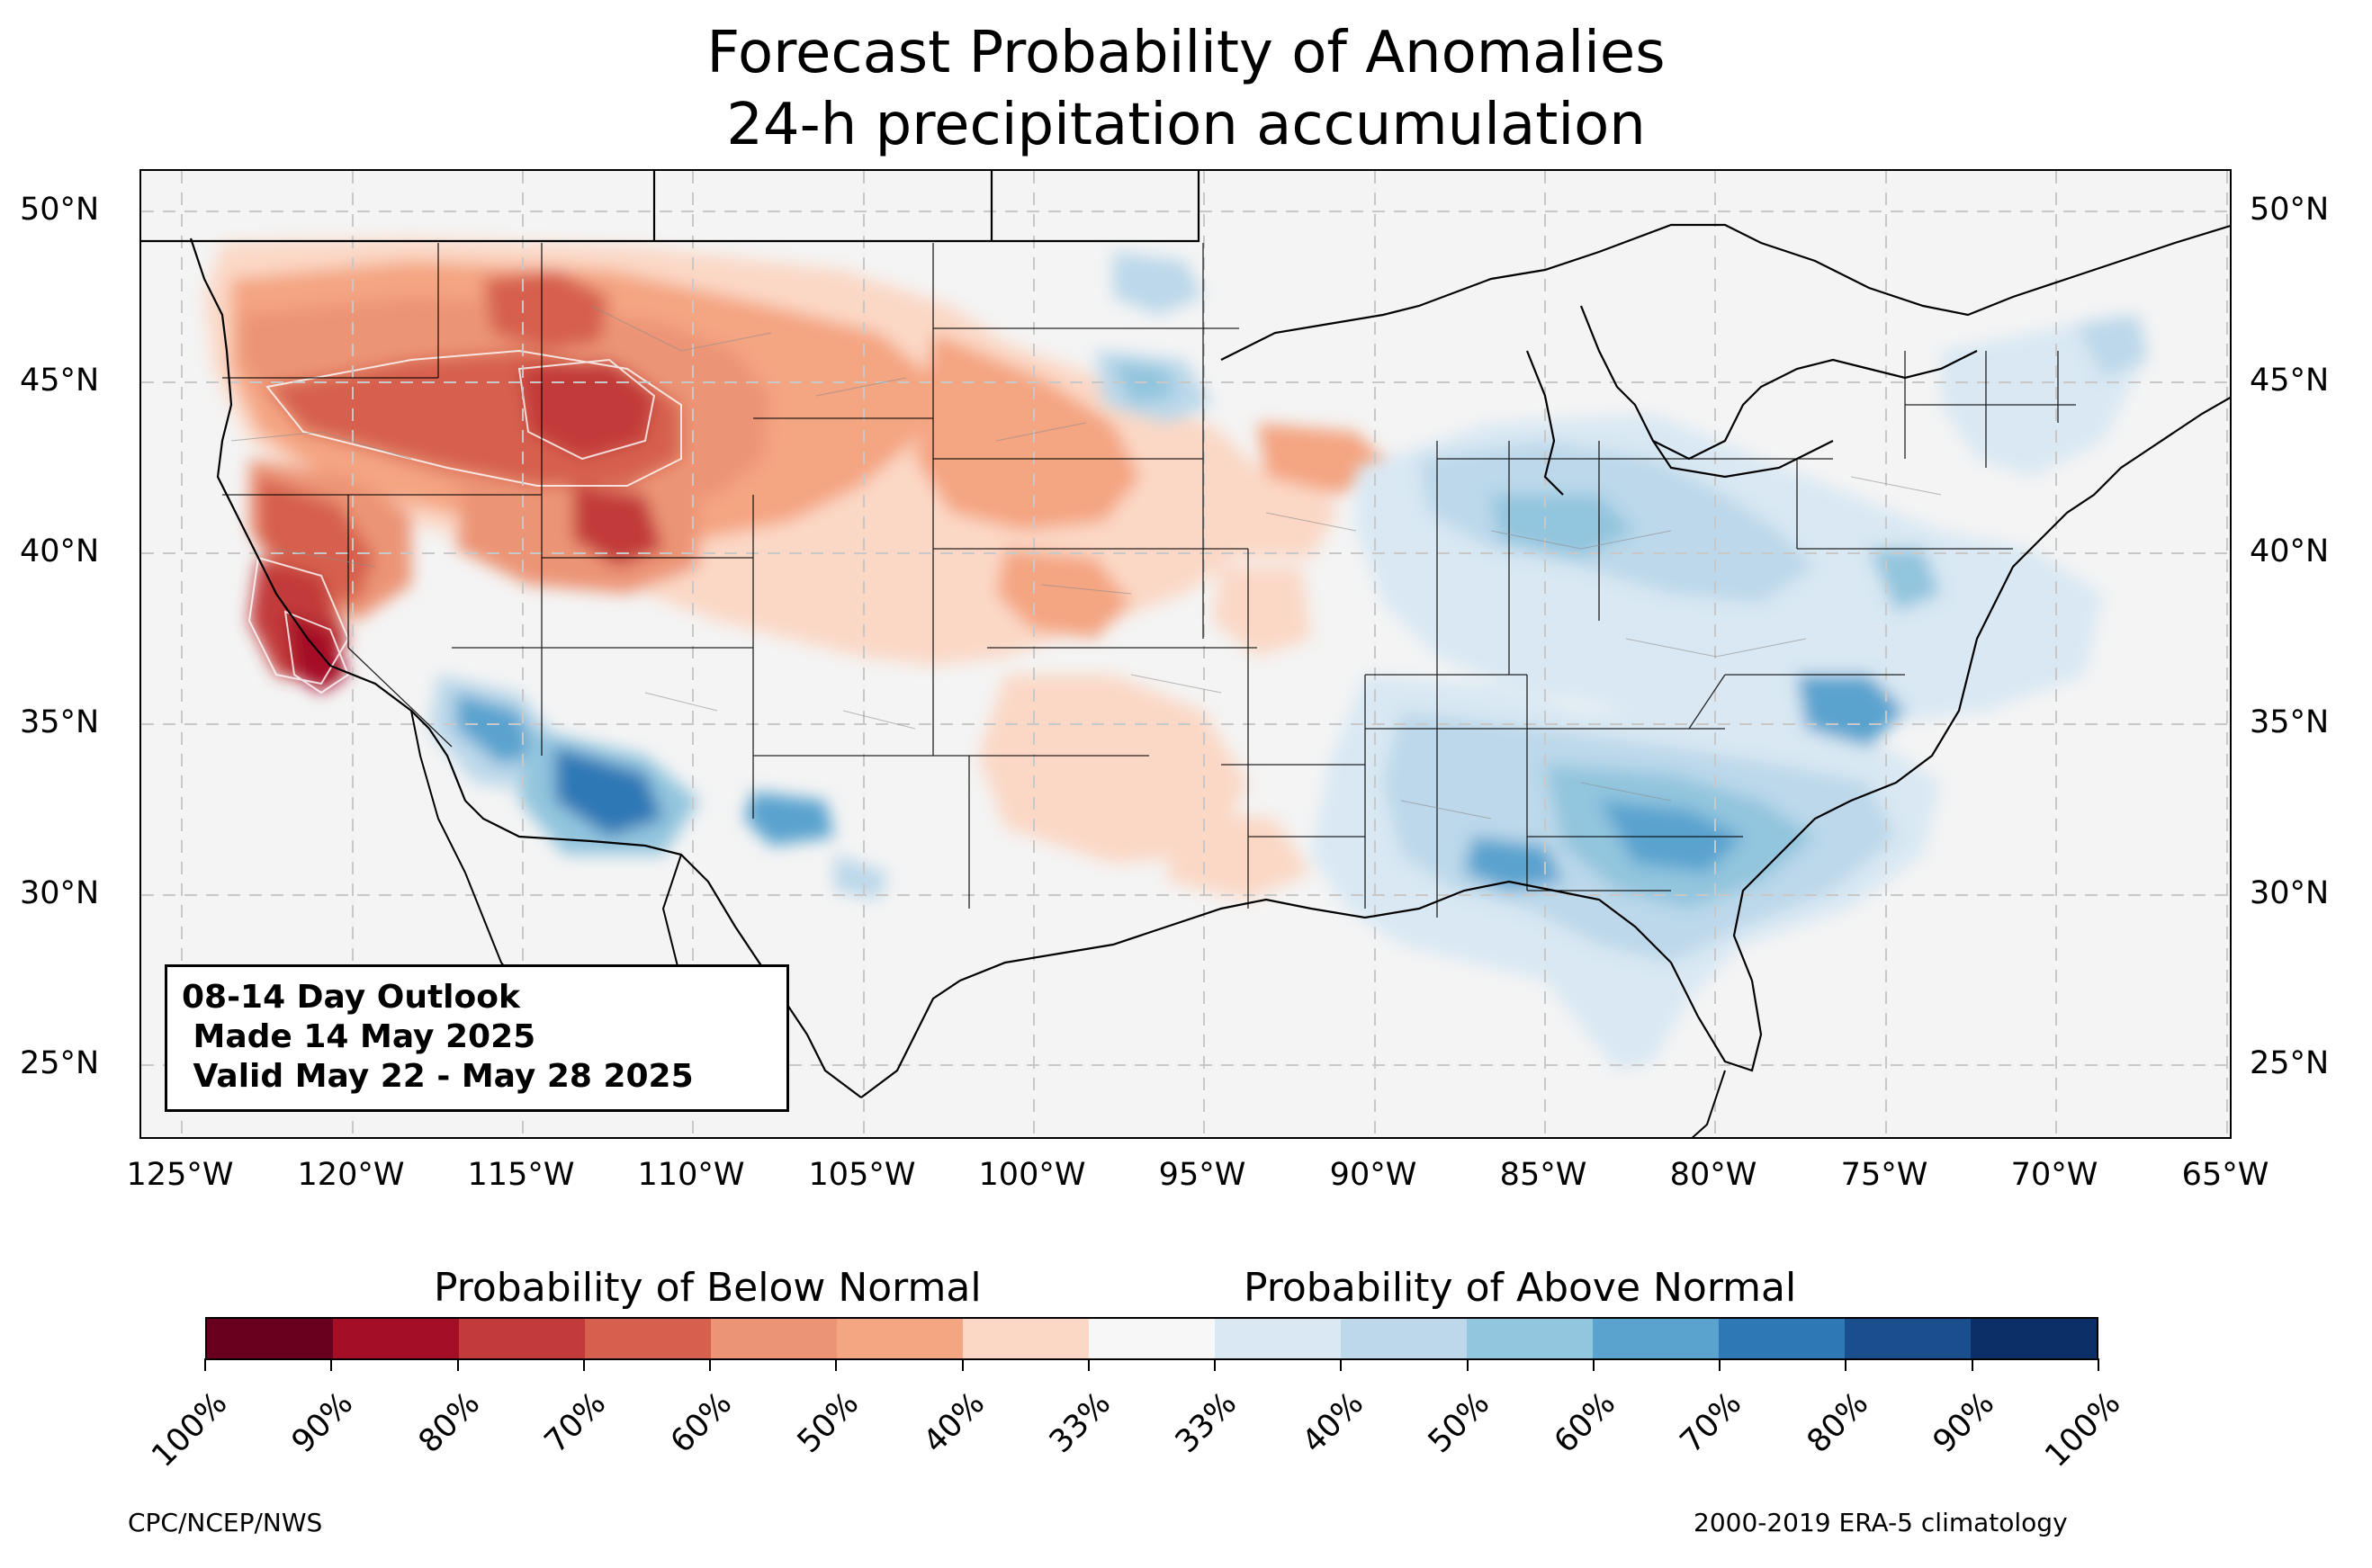 The width and height of the screenshot is (2372, 1568). What do you see at coordinates (2290, 381) in the screenshot?
I see `lat-tick-45-right: 45°N` at bounding box center [2290, 381].